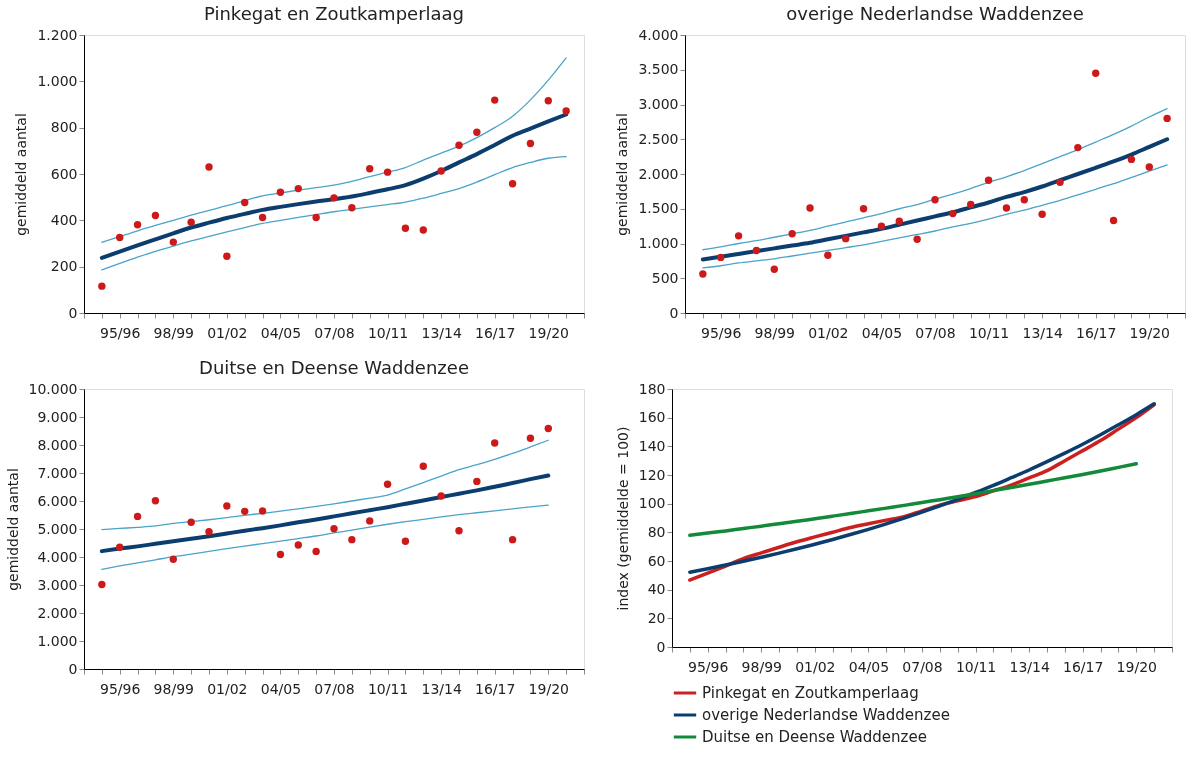 Image resolution: width=1200 pixels, height=783 pixels. Describe the element at coordinates (658, 34) in the screenshot. I see `y-tick-label: 4.000` at that location.